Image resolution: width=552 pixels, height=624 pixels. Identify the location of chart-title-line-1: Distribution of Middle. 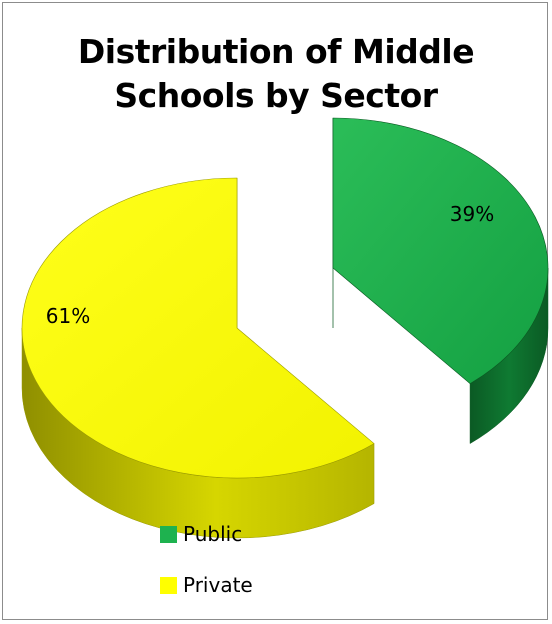
(276, 51).